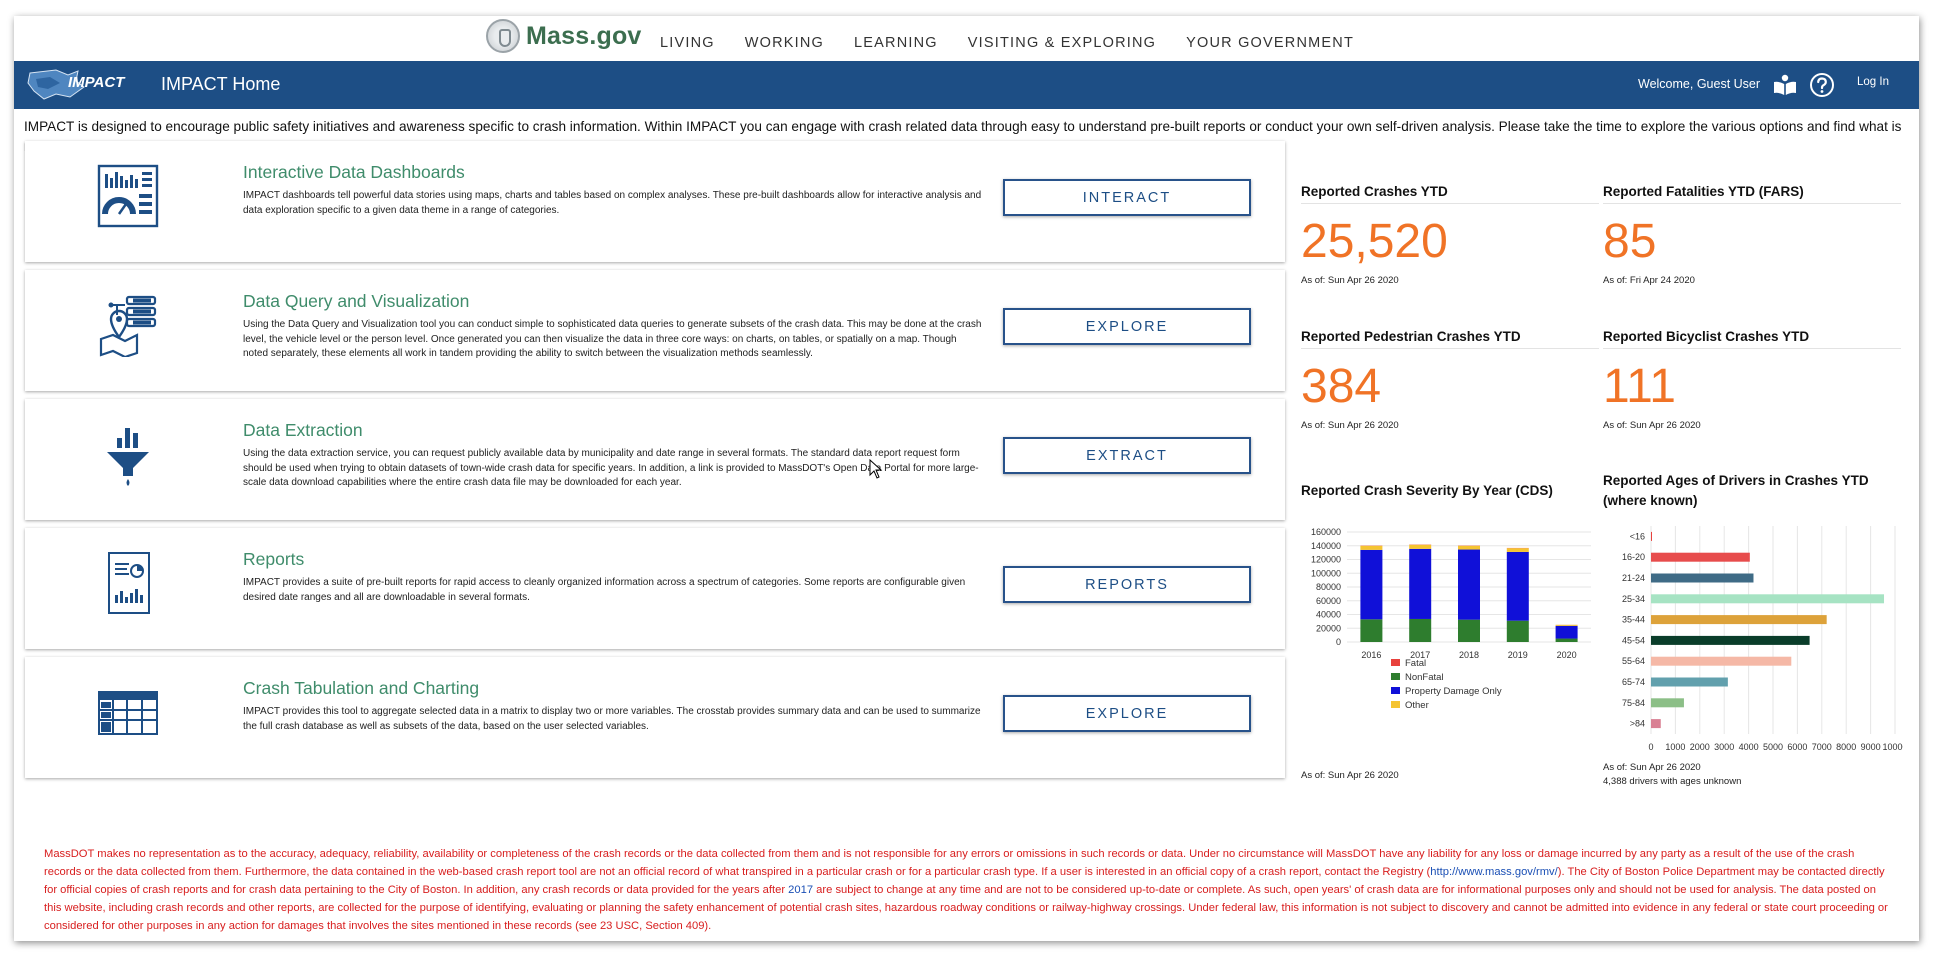 The image size is (1936, 957). I want to click on legend-label: Fatal, so click(1415, 663).